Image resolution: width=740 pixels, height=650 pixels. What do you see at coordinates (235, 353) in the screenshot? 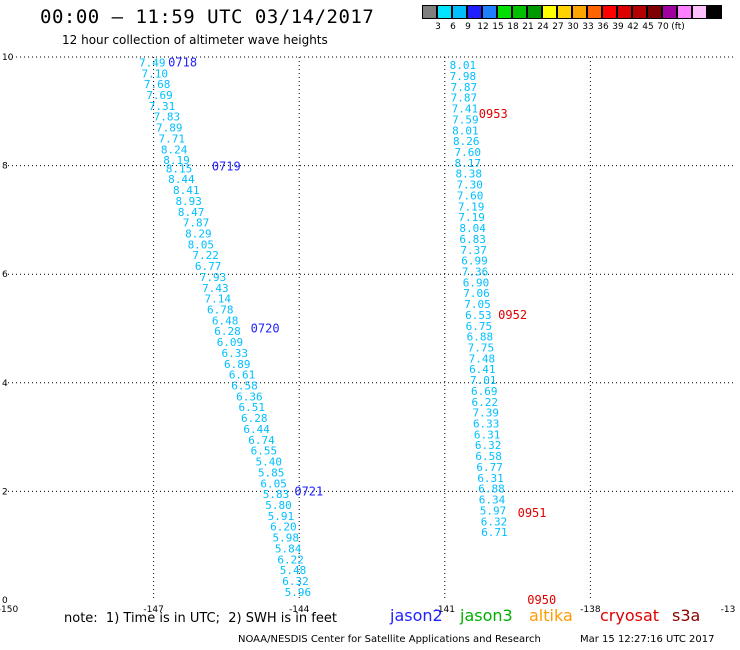
I see `wave-height-value: 6.33` at bounding box center [235, 353].